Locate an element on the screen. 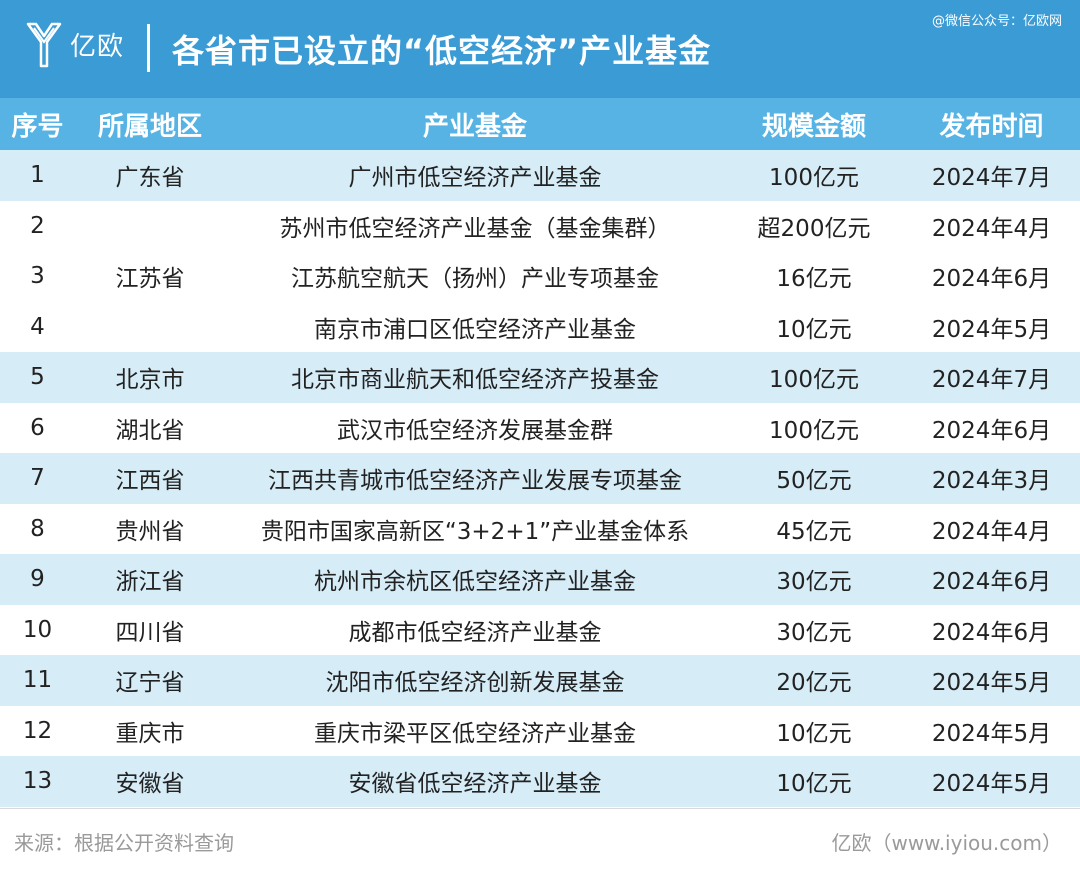 The image size is (1080, 874). wechat-credit: @微信公众号：亿欧网 is located at coordinates (996, 21).